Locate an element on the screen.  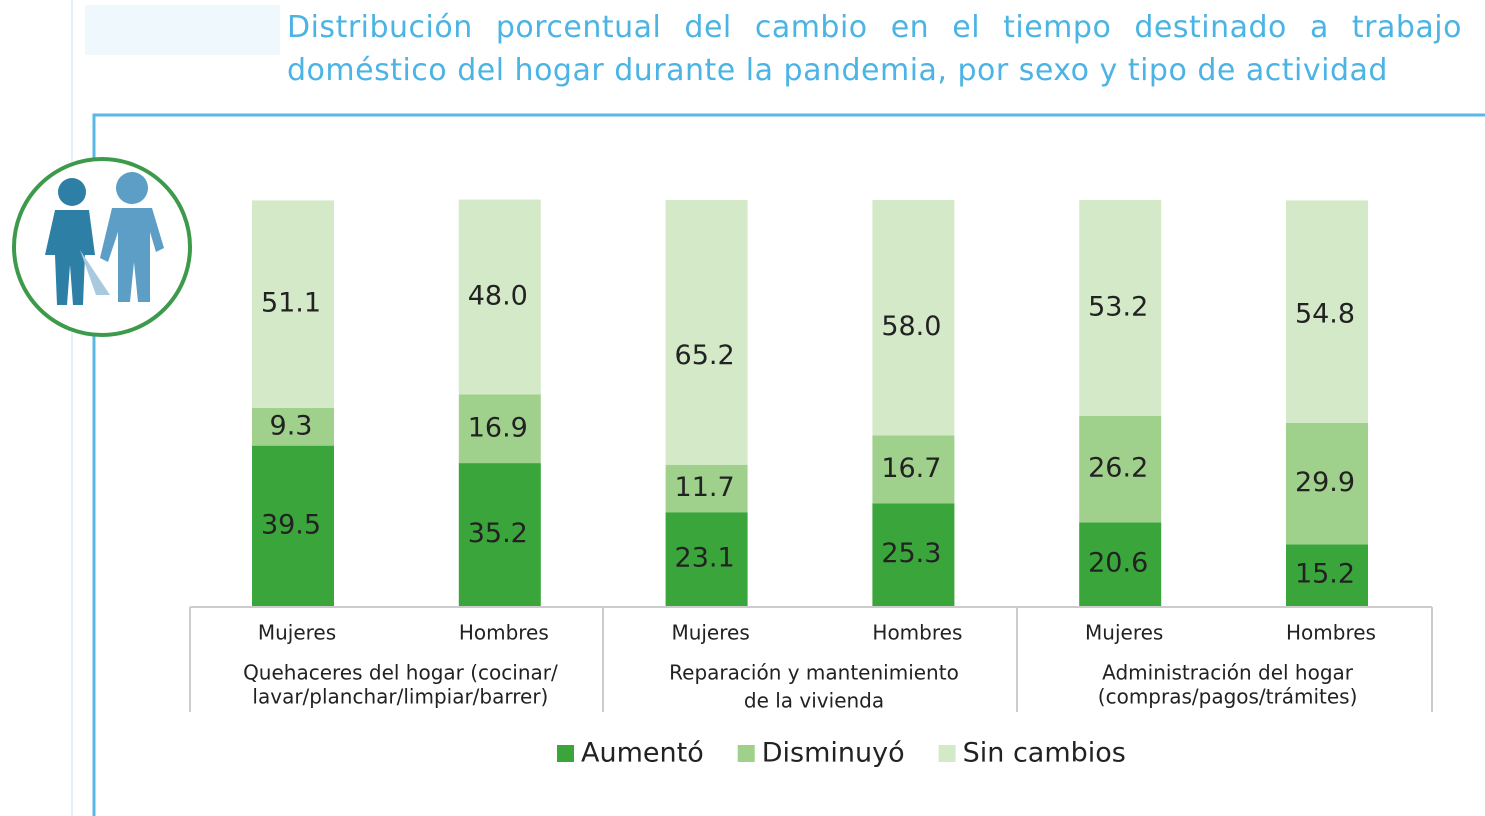
data-label: 16.9 is located at coordinates (498, 427).